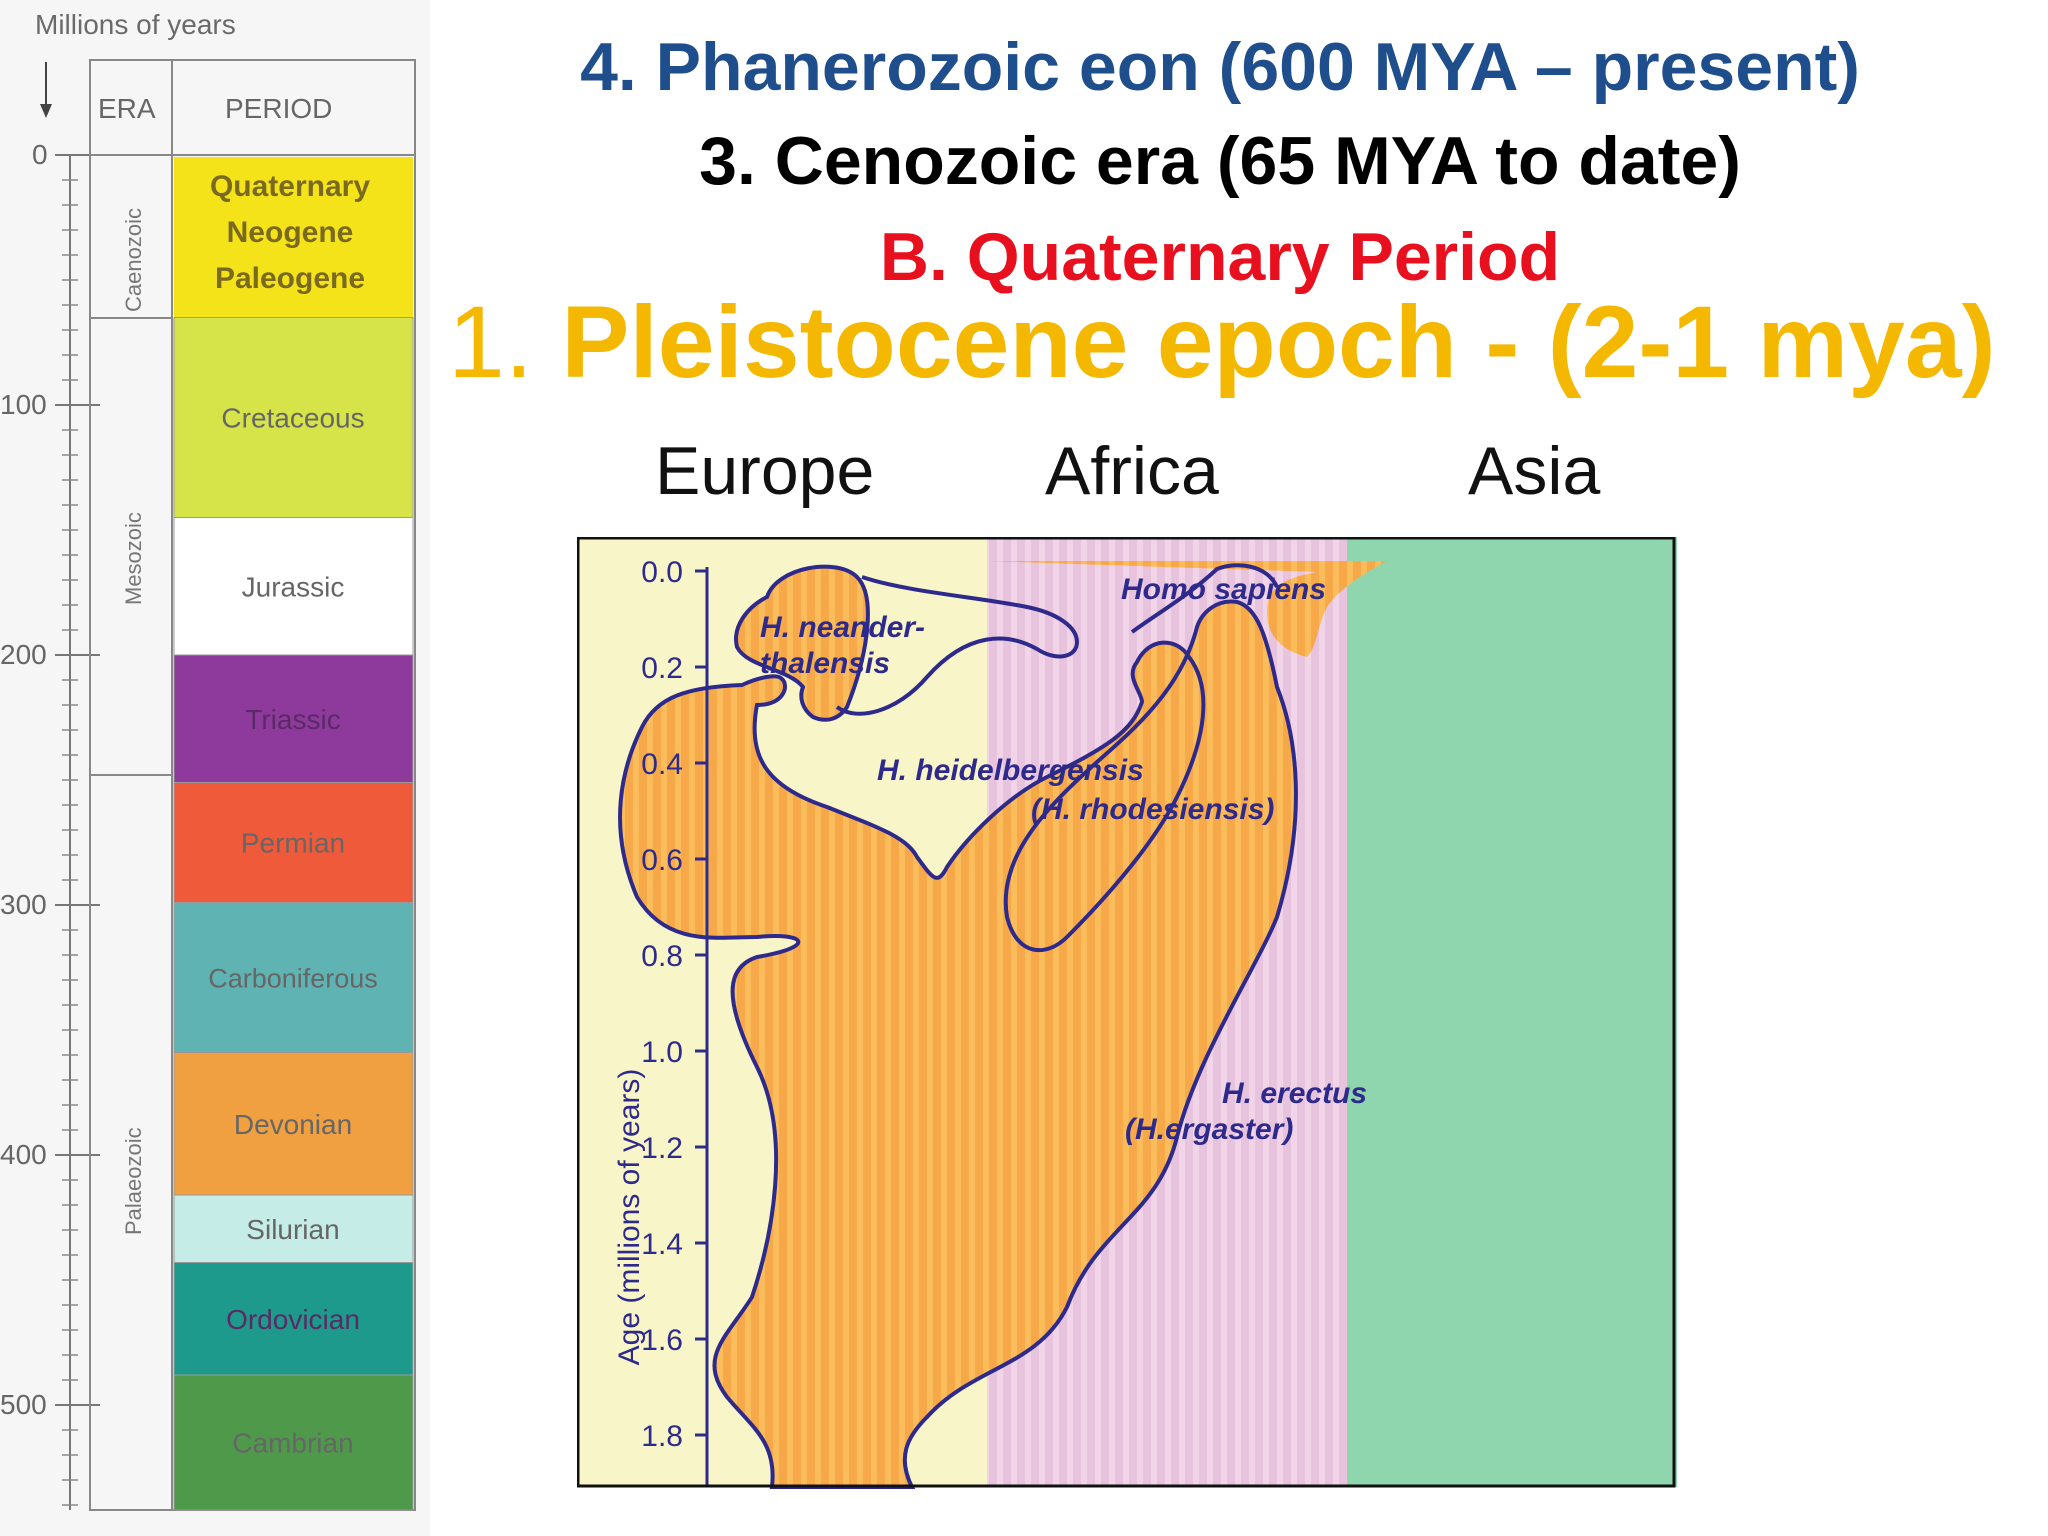 The image size is (2048, 1536). I want to click on asia-region-bg, so click(1512, 1012).